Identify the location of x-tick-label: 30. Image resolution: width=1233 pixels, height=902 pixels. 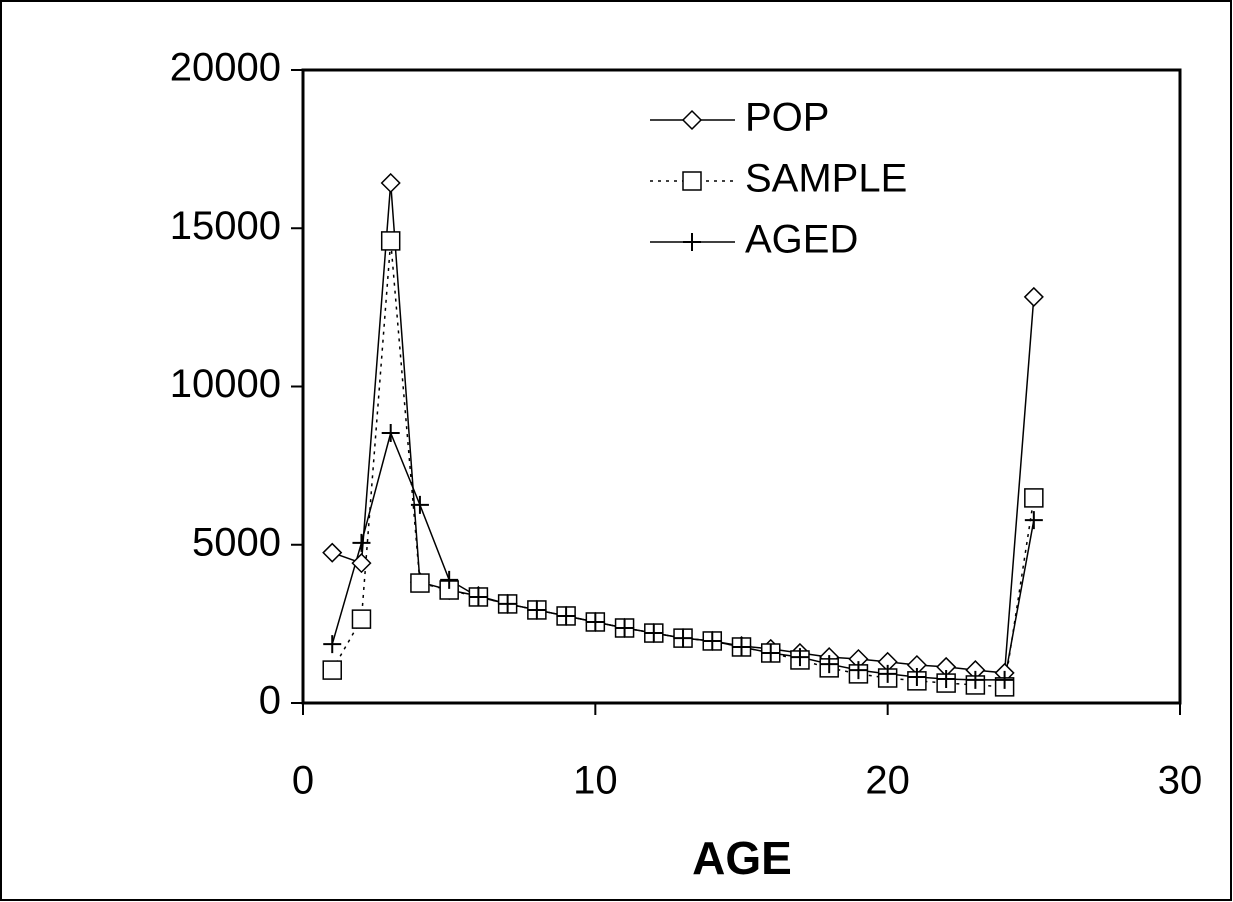
(1180, 781).